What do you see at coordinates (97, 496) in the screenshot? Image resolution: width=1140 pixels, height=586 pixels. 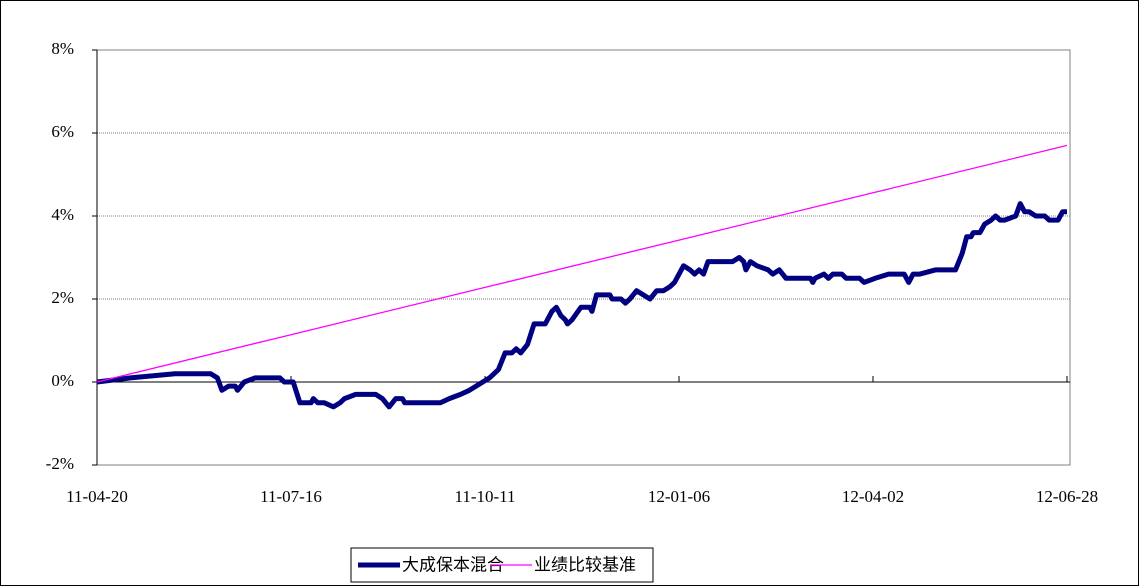 I see `x-tick-label: 11-04-20` at bounding box center [97, 496].